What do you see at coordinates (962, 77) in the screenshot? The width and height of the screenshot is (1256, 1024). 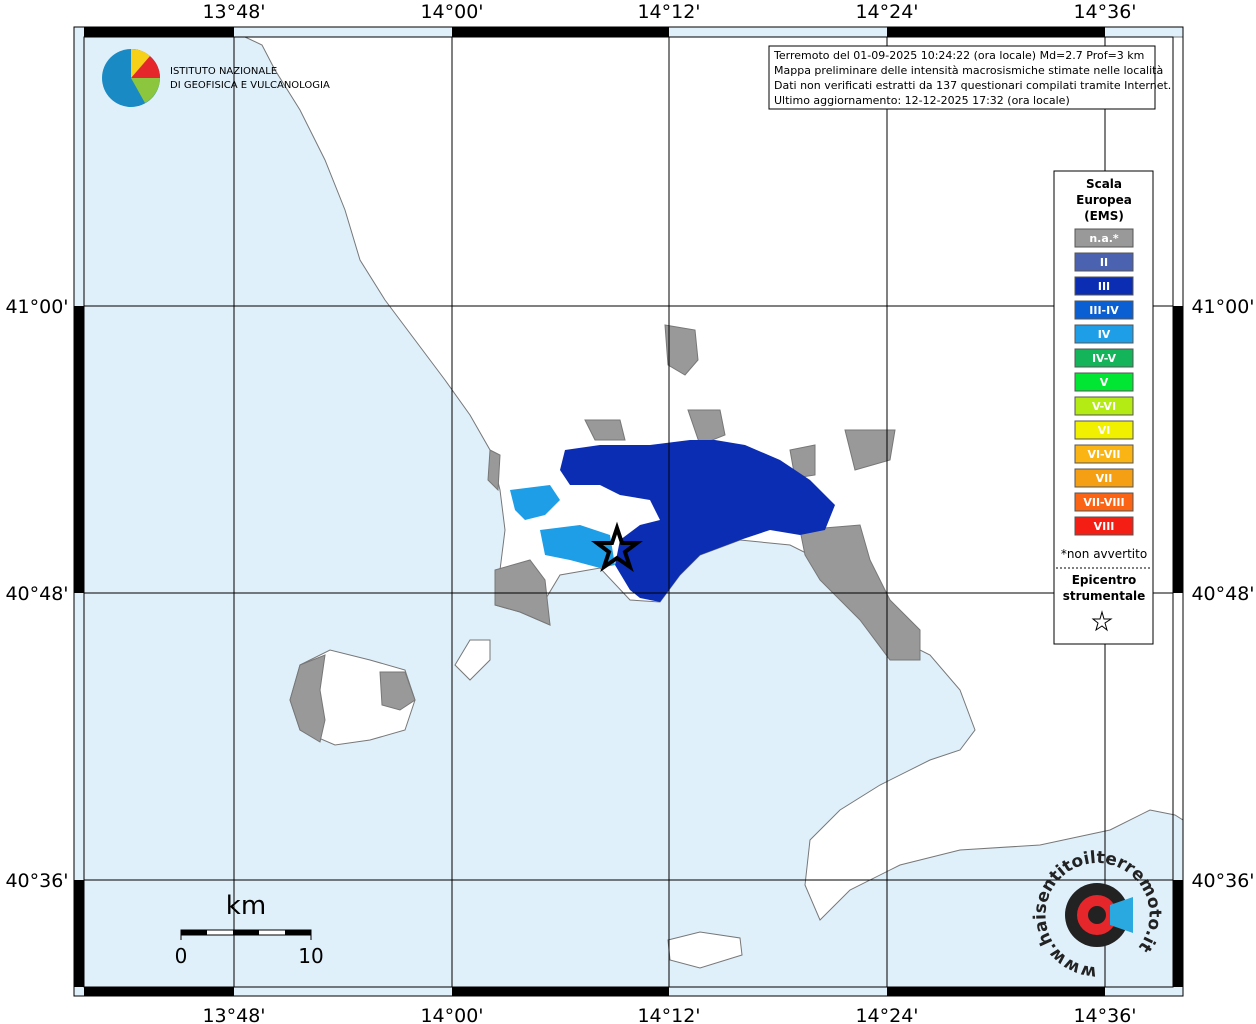 I see `info-box` at bounding box center [962, 77].